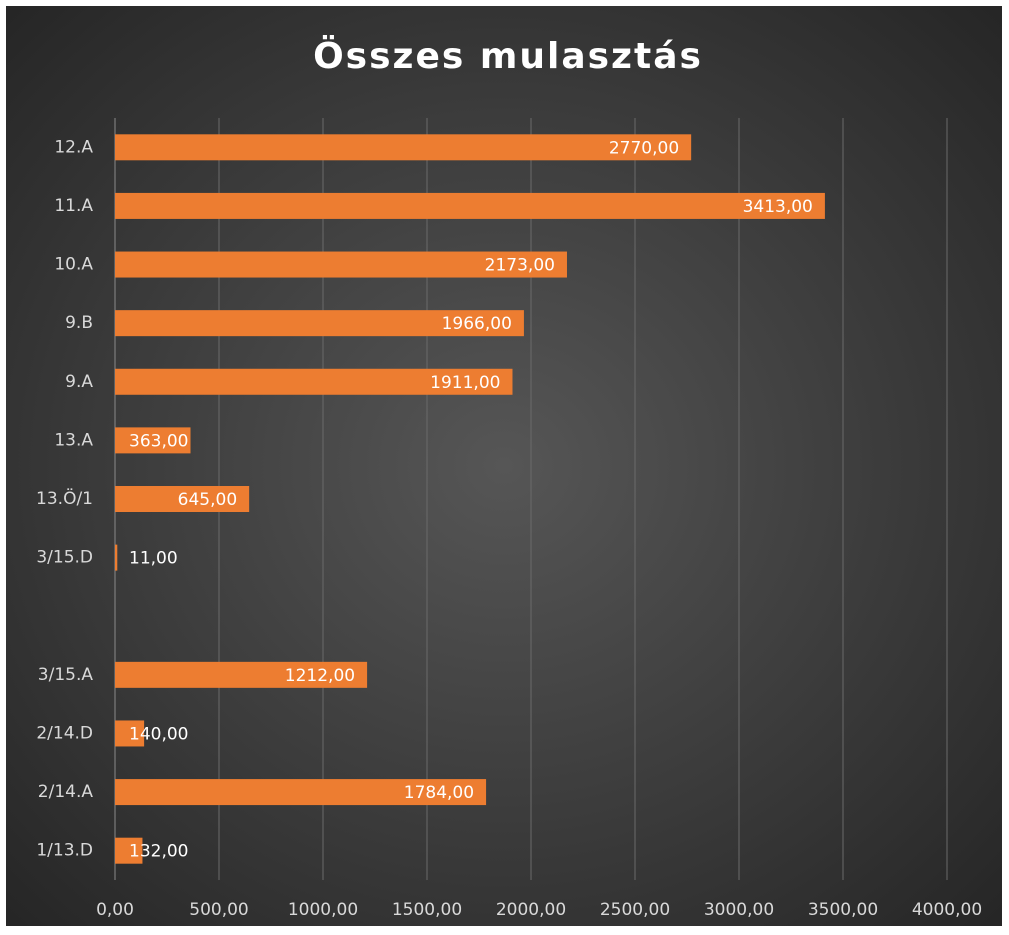 The height and width of the screenshot is (935, 1009). Describe the element at coordinates (427, 910) in the screenshot. I see `x-tick-label: 1500,00` at that location.